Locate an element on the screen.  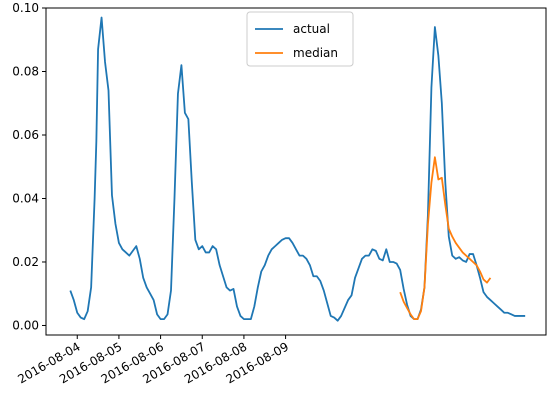
y-axis: 0.00 0.02 0.04 0.06 0.08 0.10 is located at coordinates (29, 166).